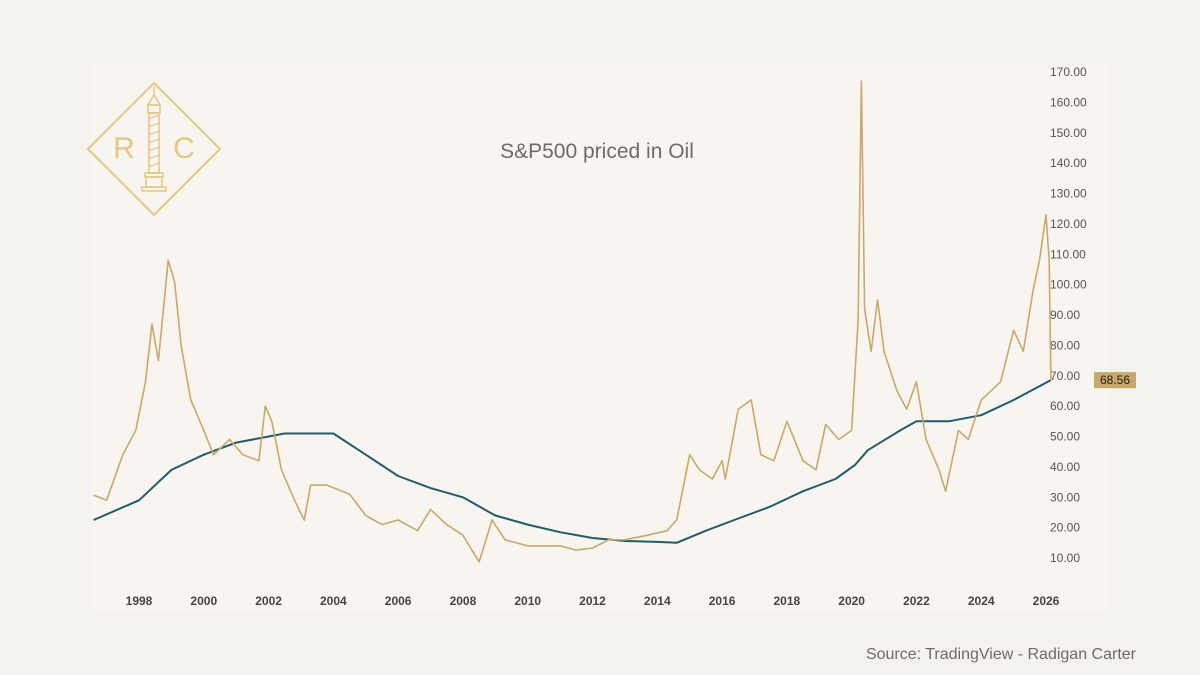  I want to click on y-tick-label: 90.00, so click(1065, 315).